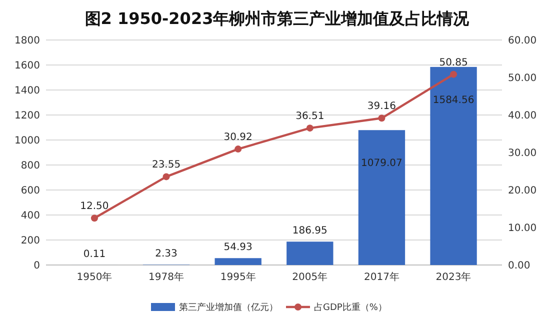 The height and width of the screenshot is (321, 554). Describe the element at coordinates (277, 18) in the screenshot. I see `chart-title: 图2 1950-2023年柳州市第三产业增加值及占比情况` at that location.